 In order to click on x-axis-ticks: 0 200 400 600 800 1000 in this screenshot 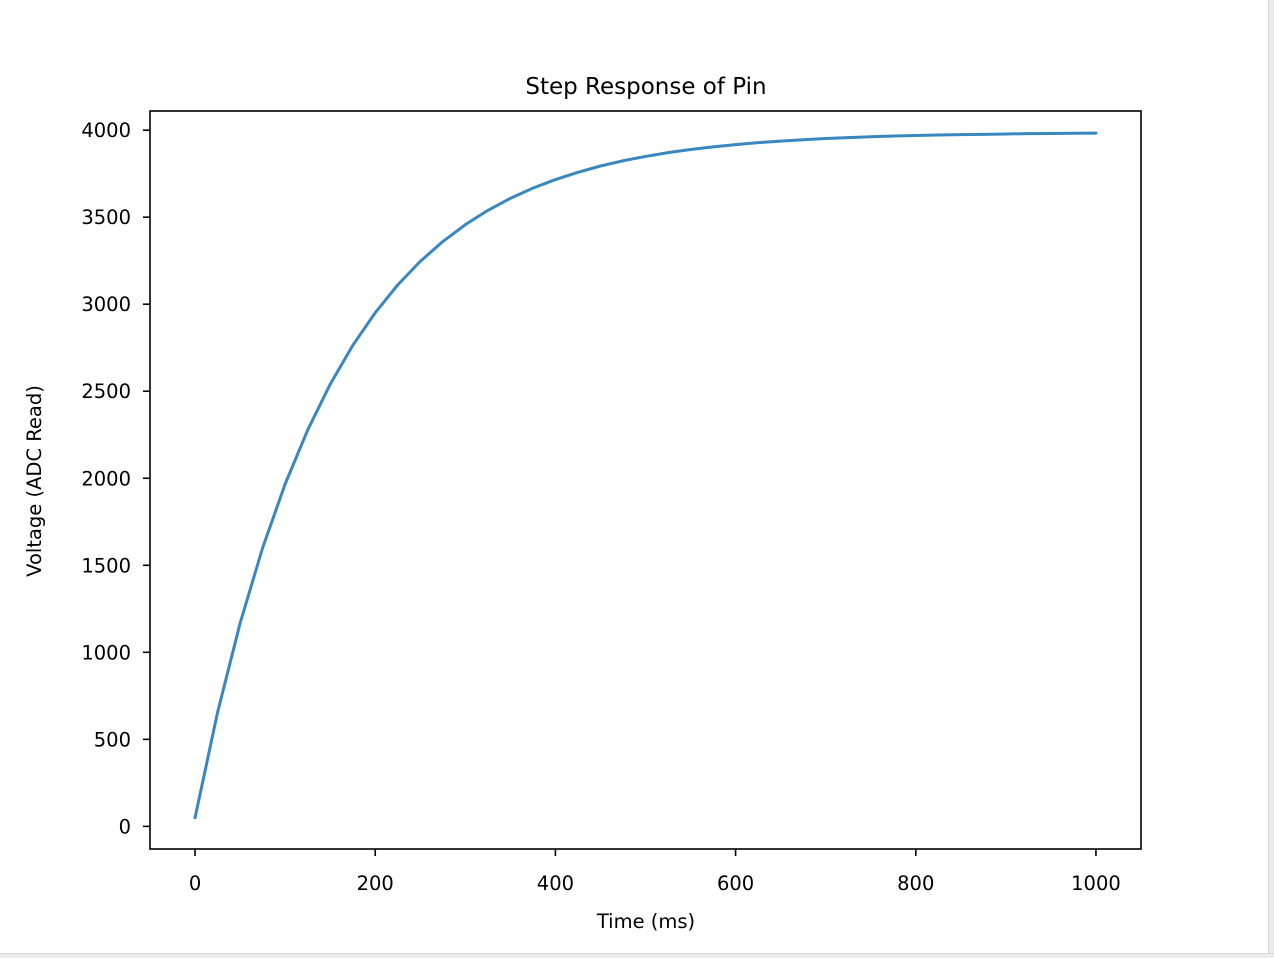, I will do `click(655, 872)`.